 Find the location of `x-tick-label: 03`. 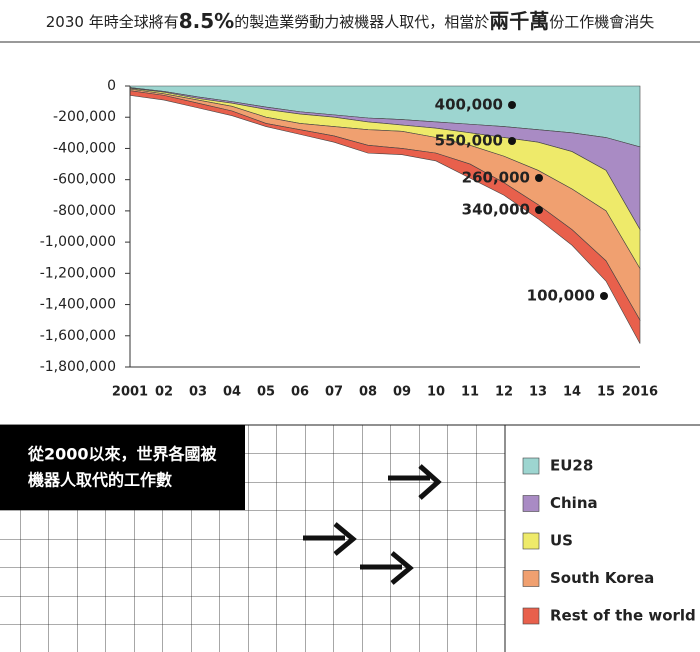

x-tick-label: 03 is located at coordinates (198, 392).